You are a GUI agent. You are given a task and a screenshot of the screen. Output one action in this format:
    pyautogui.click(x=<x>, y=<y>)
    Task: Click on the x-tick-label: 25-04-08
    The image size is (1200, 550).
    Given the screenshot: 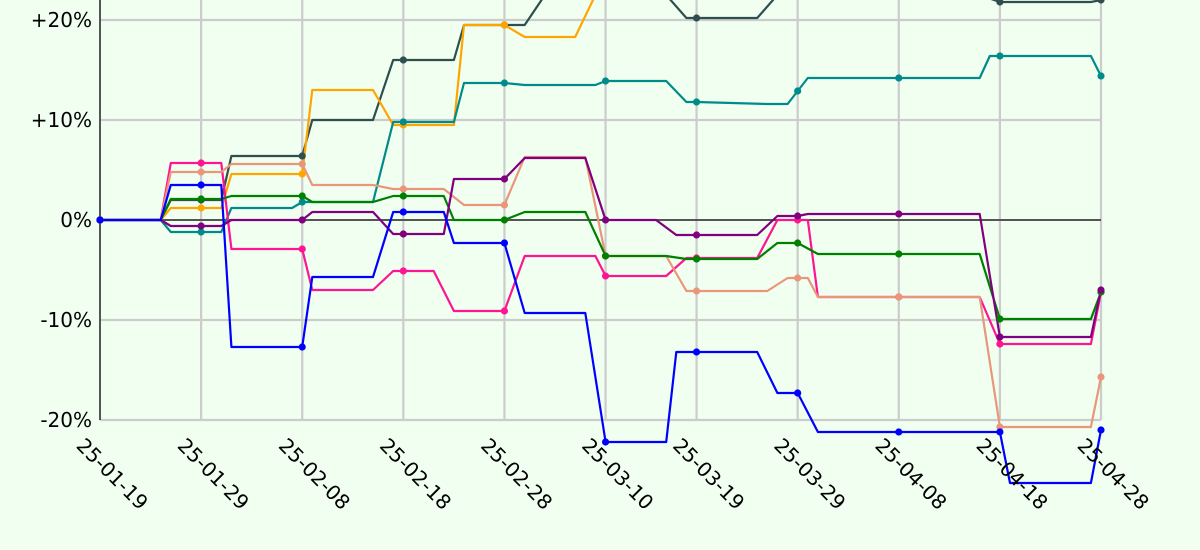 What is the action you would take?
    pyautogui.click(x=910, y=473)
    